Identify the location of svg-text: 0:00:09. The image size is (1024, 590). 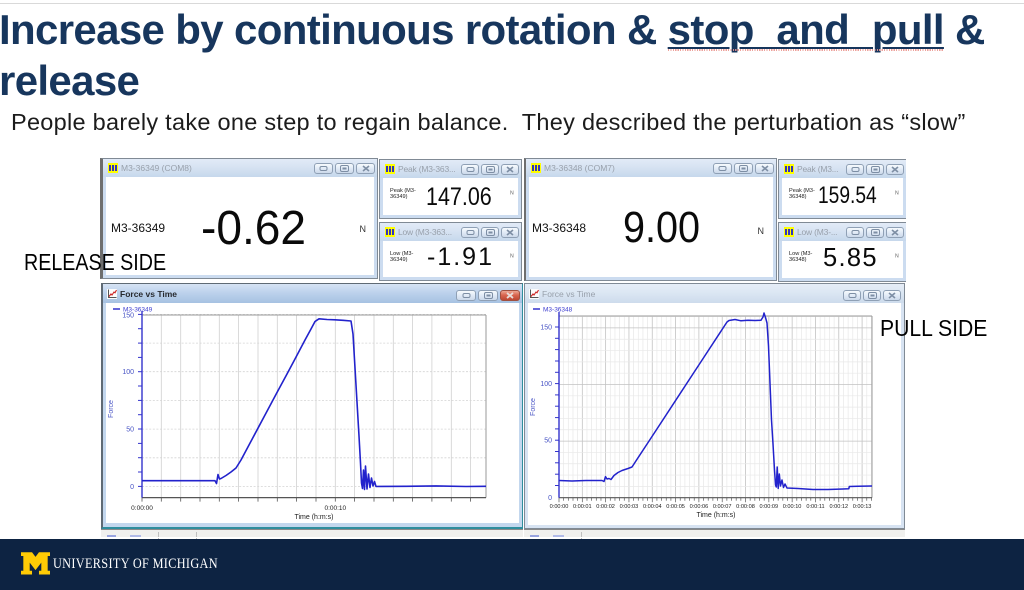
(768, 507).